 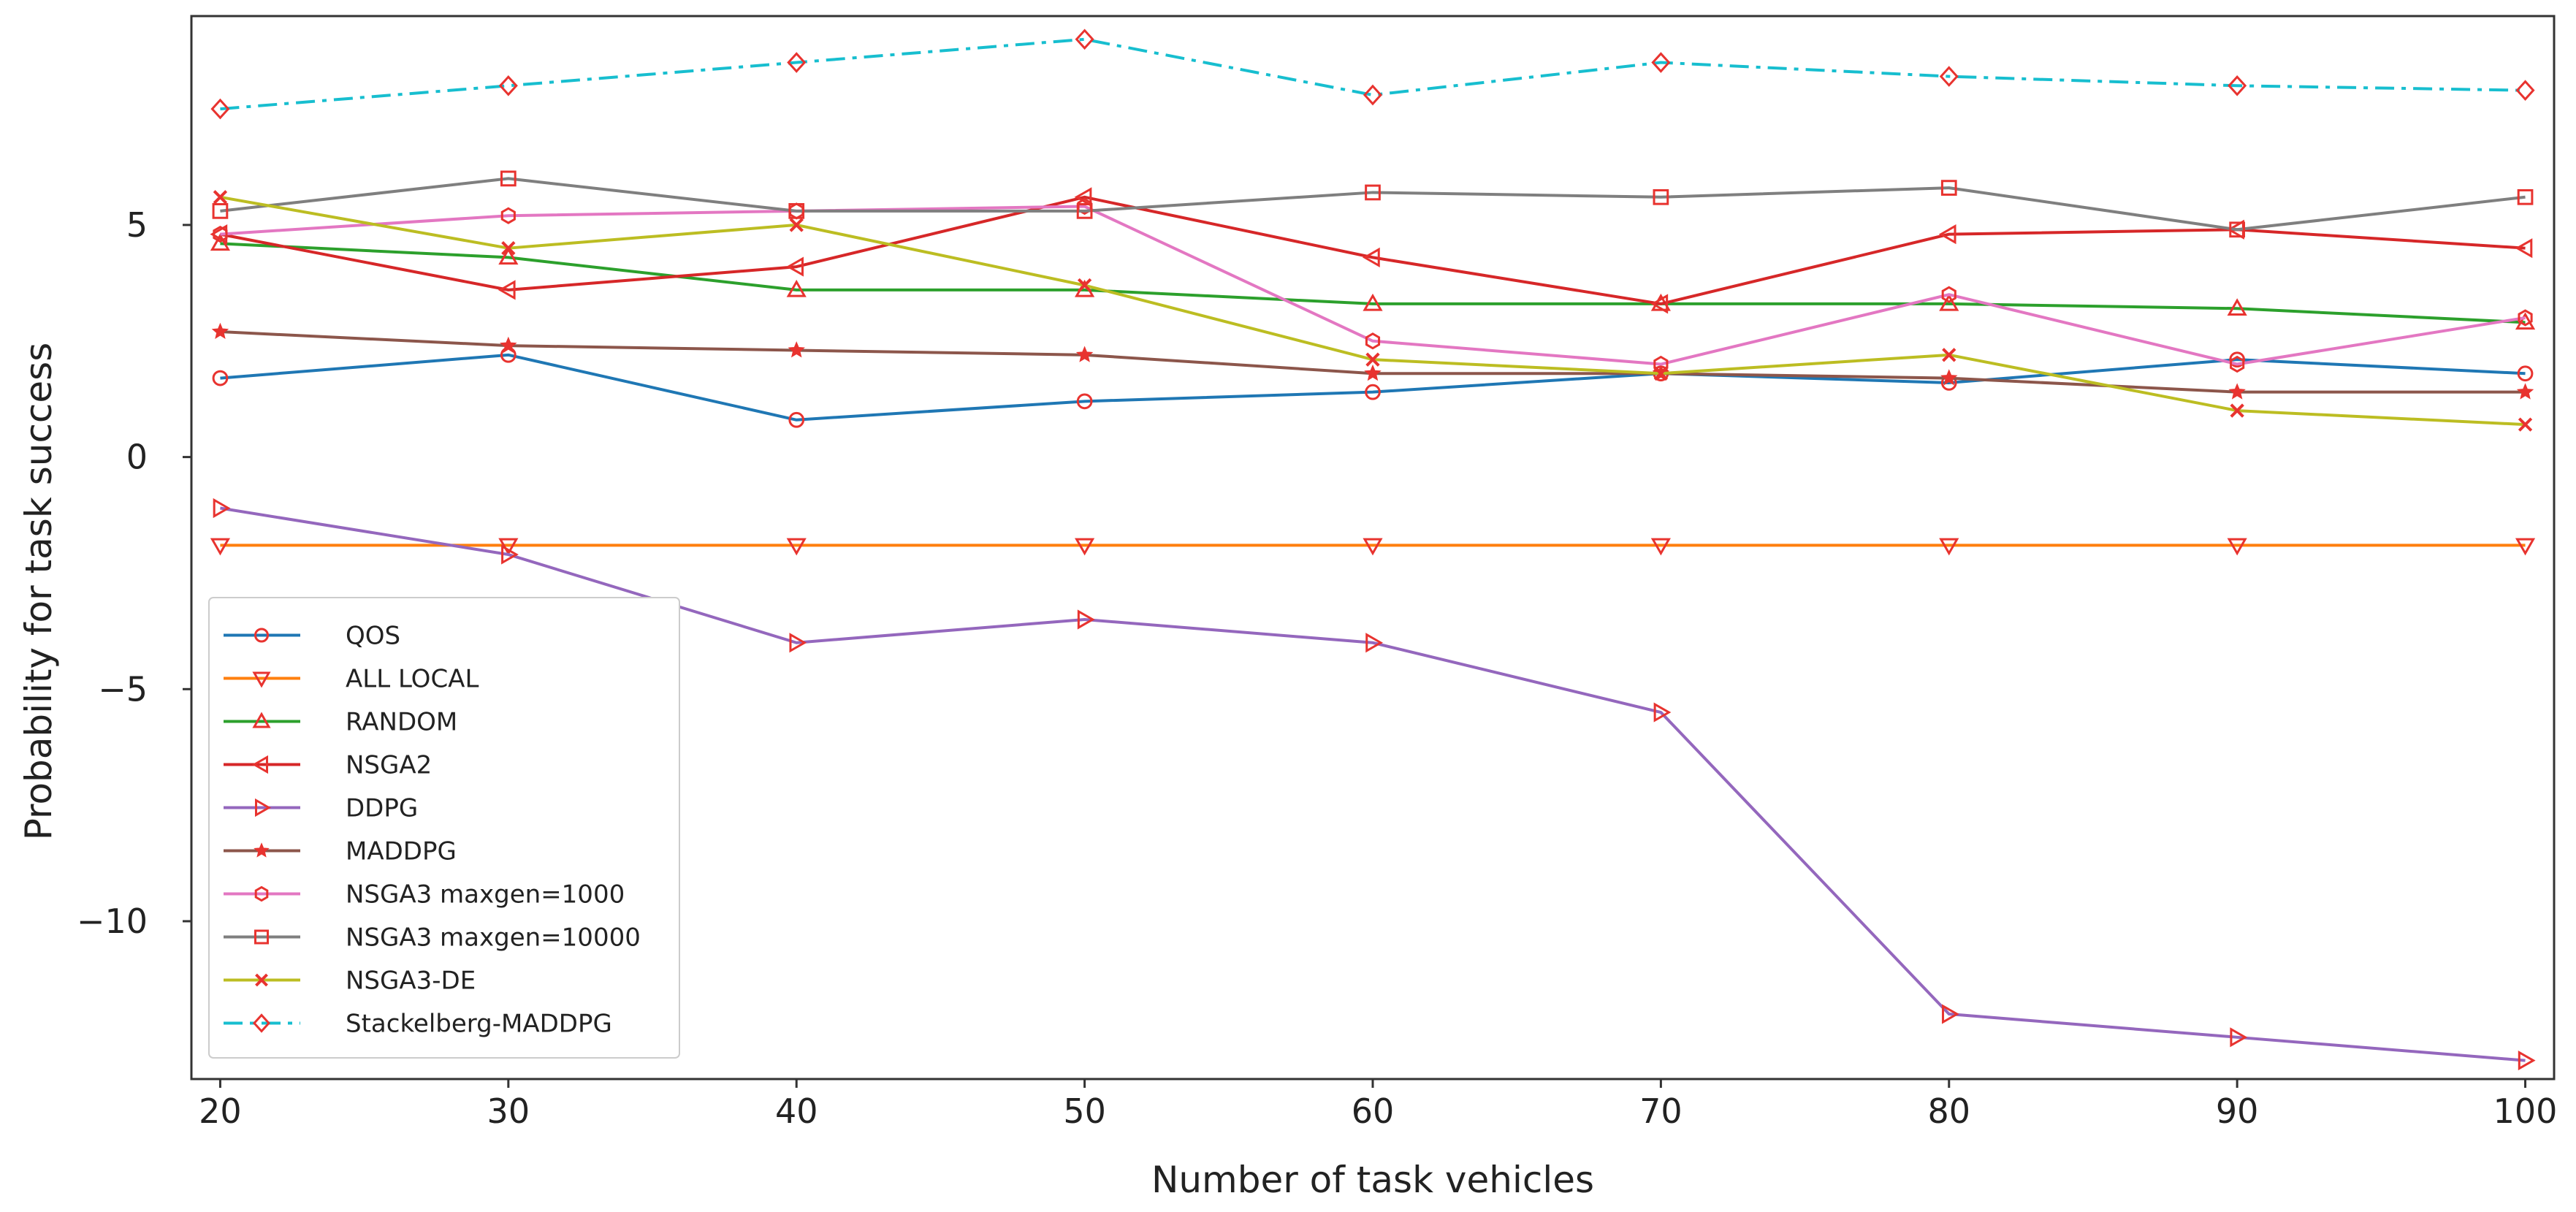 I want to click on x-tick-label: 90, so click(x=2238, y=1111).